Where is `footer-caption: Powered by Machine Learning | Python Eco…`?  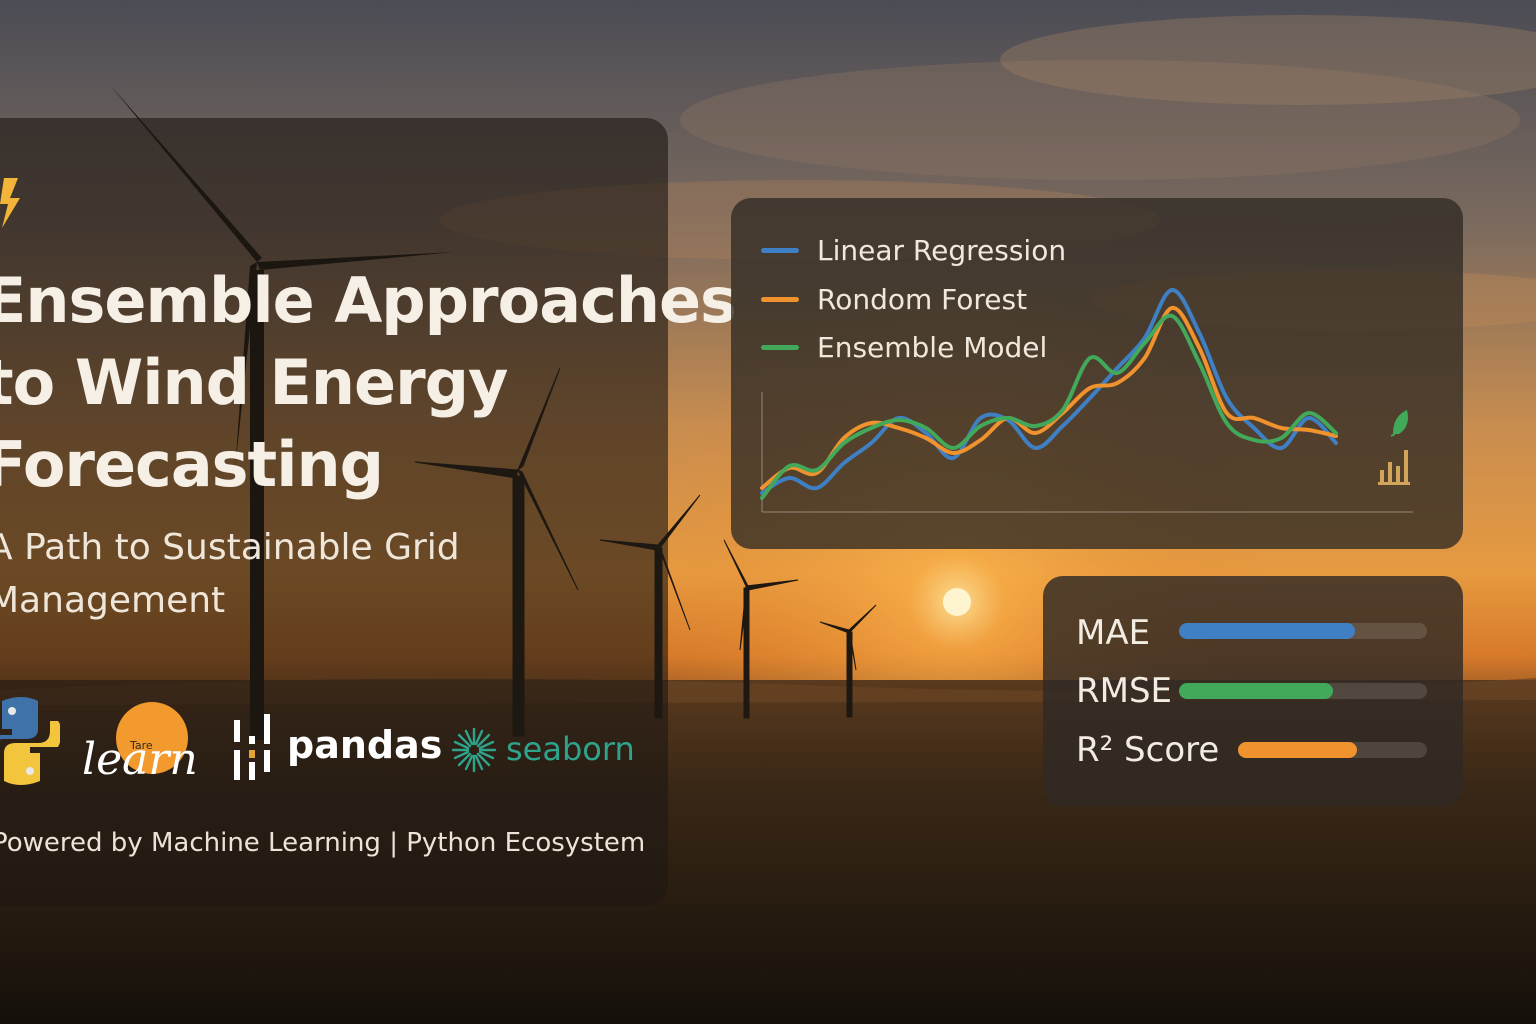 footer-caption: Powered by Machine Learning | Python Eco… is located at coordinates (323, 843).